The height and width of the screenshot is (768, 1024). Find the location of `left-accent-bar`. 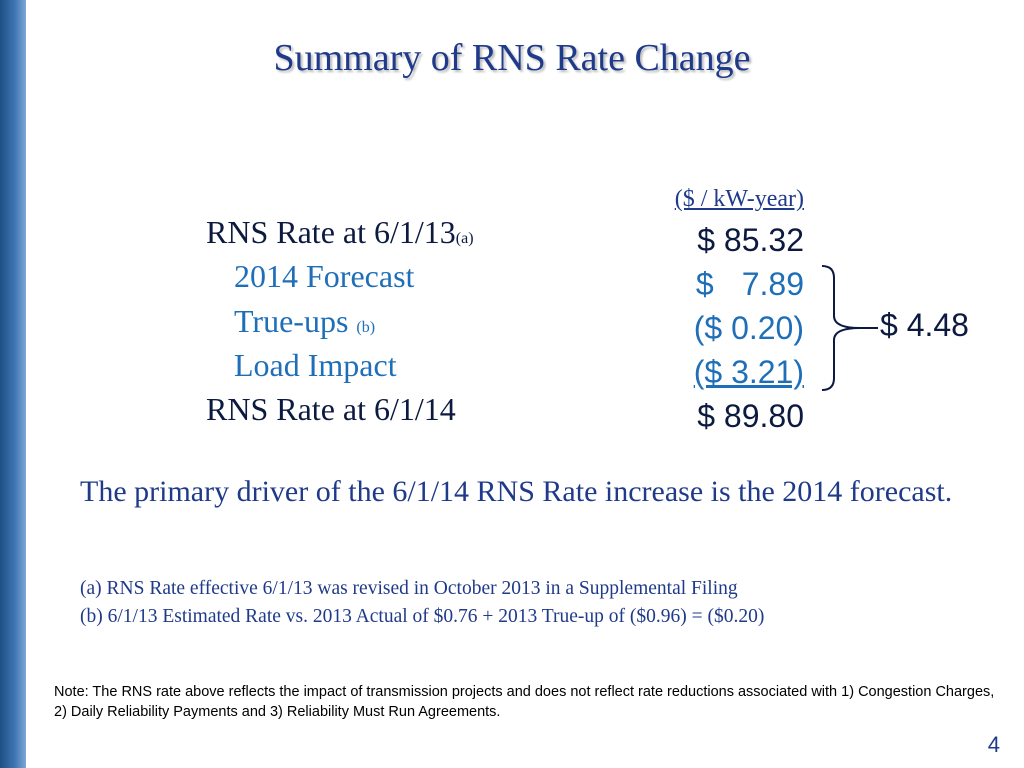

left-accent-bar is located at coordinates (13, 384).